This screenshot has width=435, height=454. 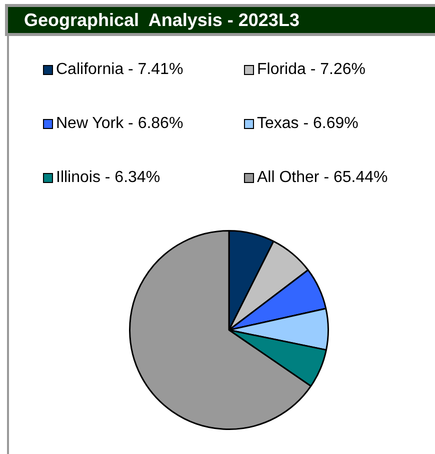 I want to click on legend-label: Illinois - 6.34%, so click(x=108, y=178).